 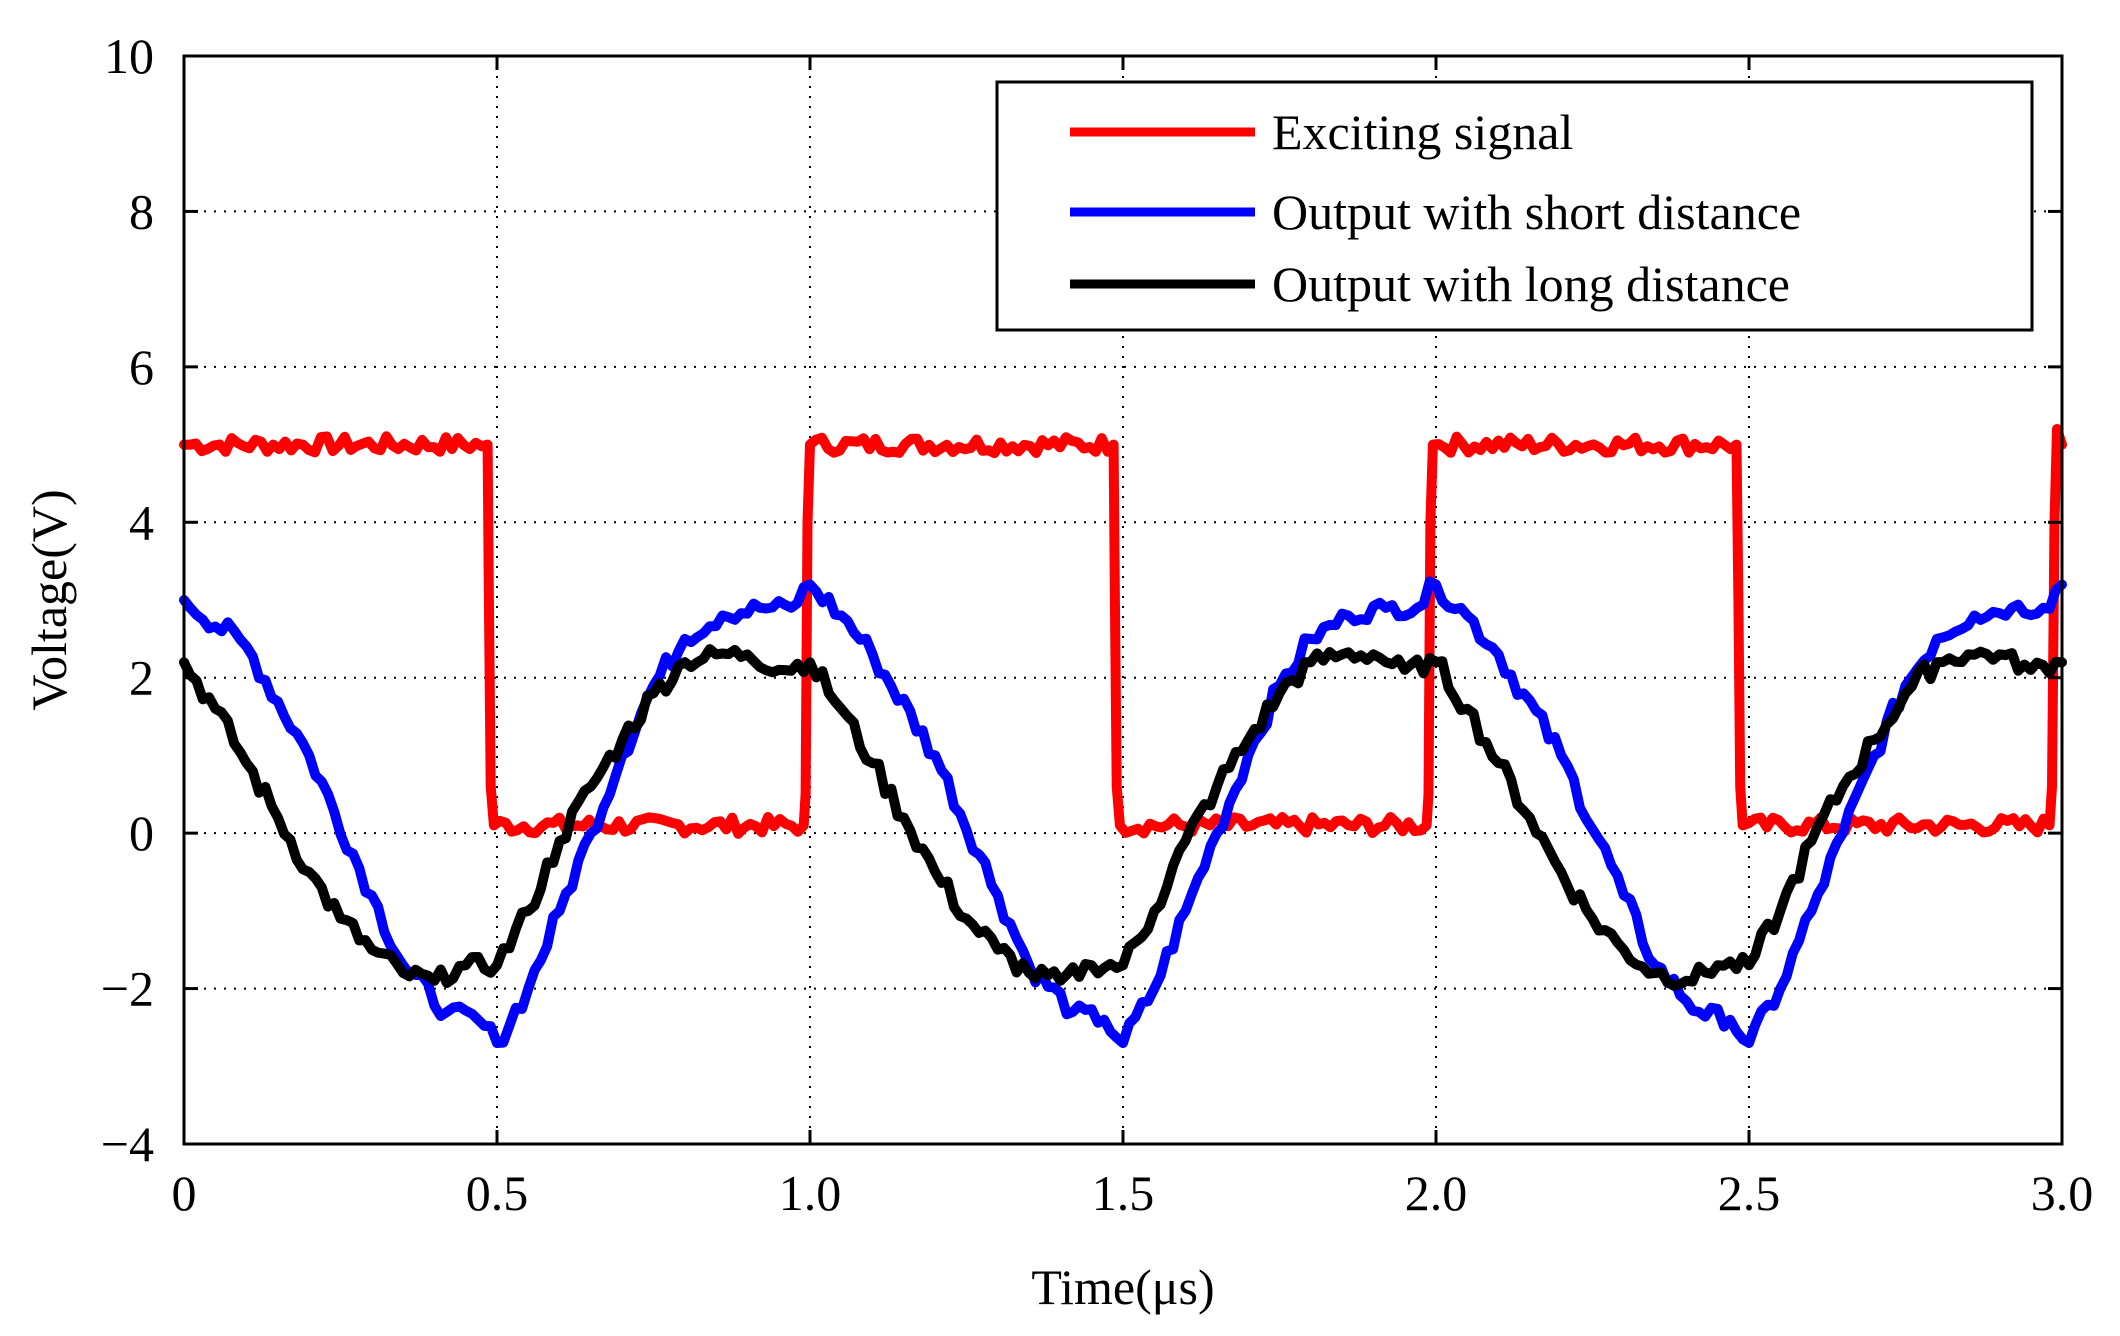 I want to click on x-tick-label: 1.0, so click(x=810, y=1193).